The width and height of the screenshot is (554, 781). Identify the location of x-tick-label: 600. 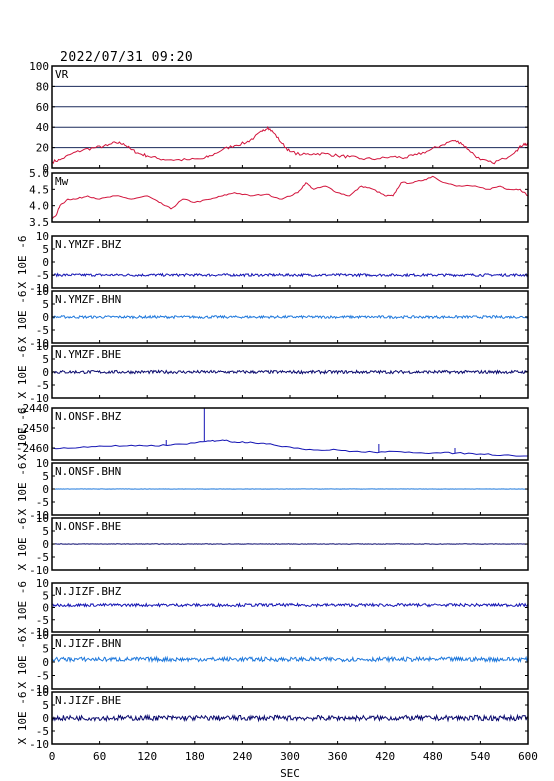
(528, 756).